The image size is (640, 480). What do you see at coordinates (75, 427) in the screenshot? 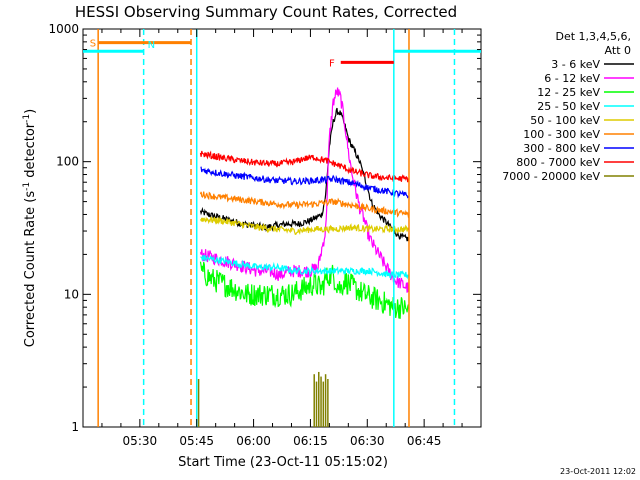
I see `y-tick-label: 1` at bounding box center [75, 427].